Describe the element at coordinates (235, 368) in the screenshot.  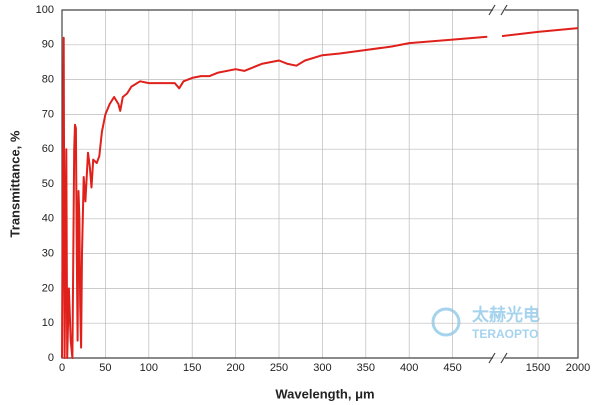
I see `x-tick-label: 200` at that location.